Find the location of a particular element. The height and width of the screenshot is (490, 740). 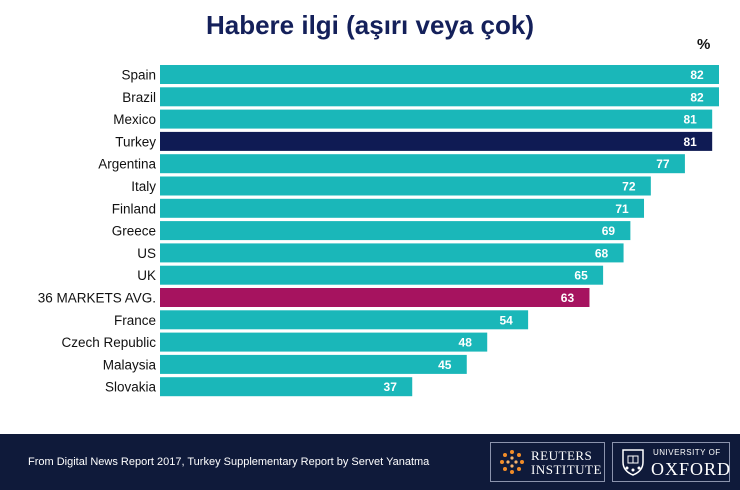

category-label: Malaysia is located at coordinates (130, 364).